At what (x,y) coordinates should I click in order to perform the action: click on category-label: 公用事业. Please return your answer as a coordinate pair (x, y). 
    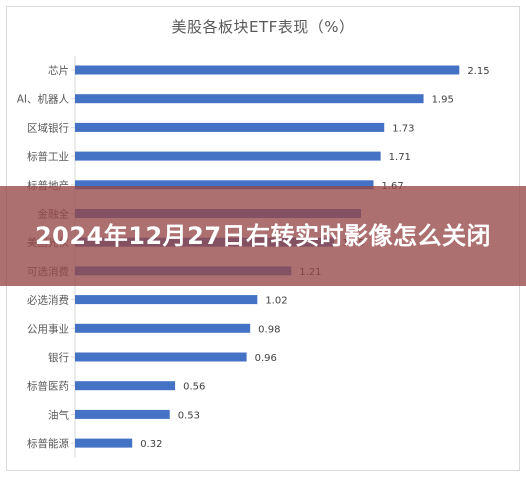
    Looking at the image, I should click on (48, 328).